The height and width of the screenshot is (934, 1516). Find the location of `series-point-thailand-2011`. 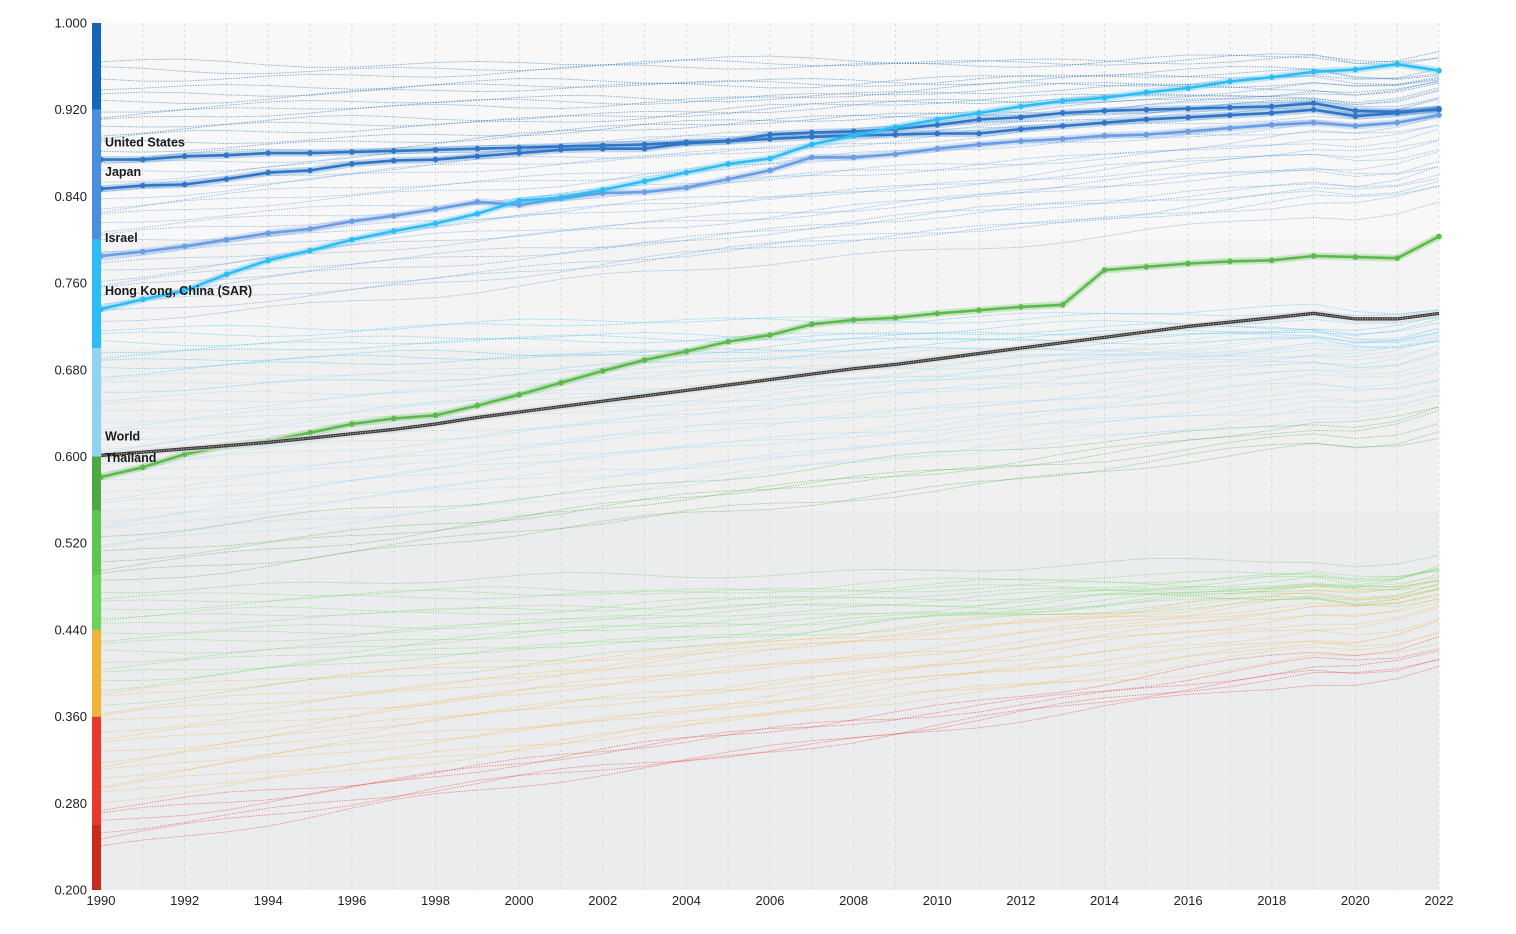

series-point-thailand-2011 is located at coordinates (979, 310).